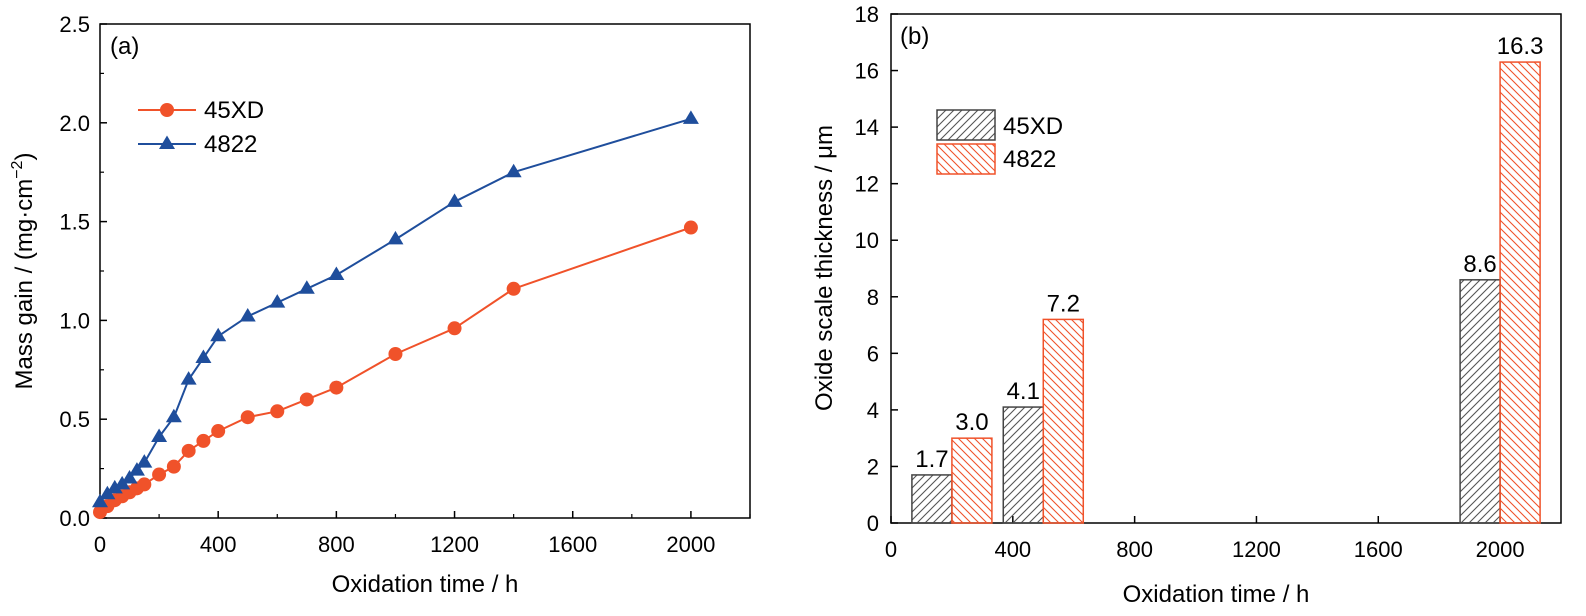 The height and width of the screenshot is (616, 1586). Describe the element at coordinates (230, 144) in the screenshot. I see `legend-label-4822: 4822` at that location.